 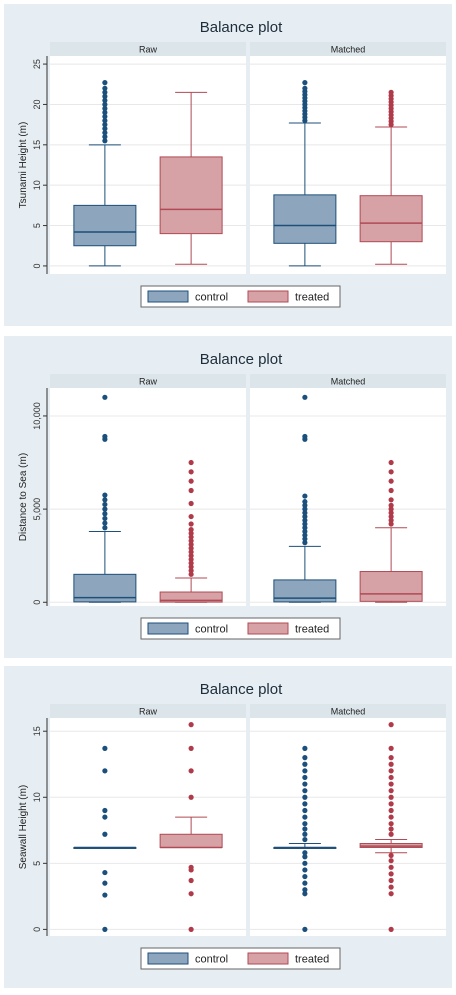 I want to click on legend-label-treated: treated, so click(x=312, y=298).